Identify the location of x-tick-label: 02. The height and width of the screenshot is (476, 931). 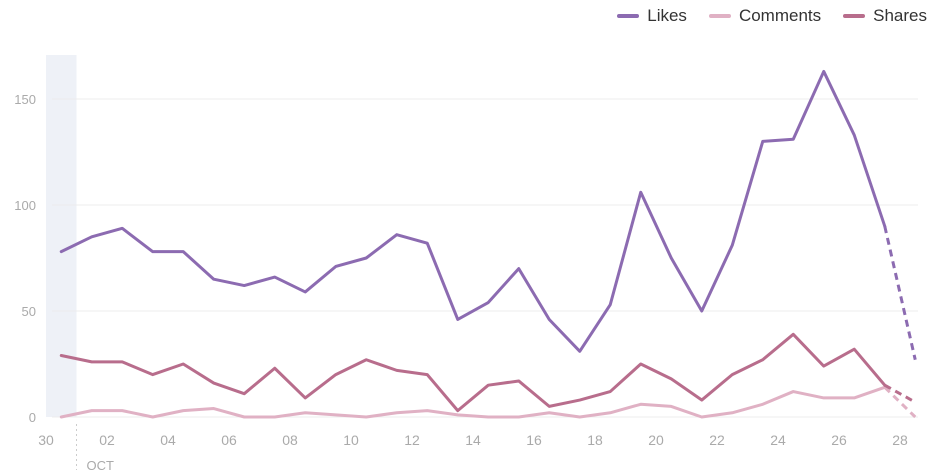
(107, 440).